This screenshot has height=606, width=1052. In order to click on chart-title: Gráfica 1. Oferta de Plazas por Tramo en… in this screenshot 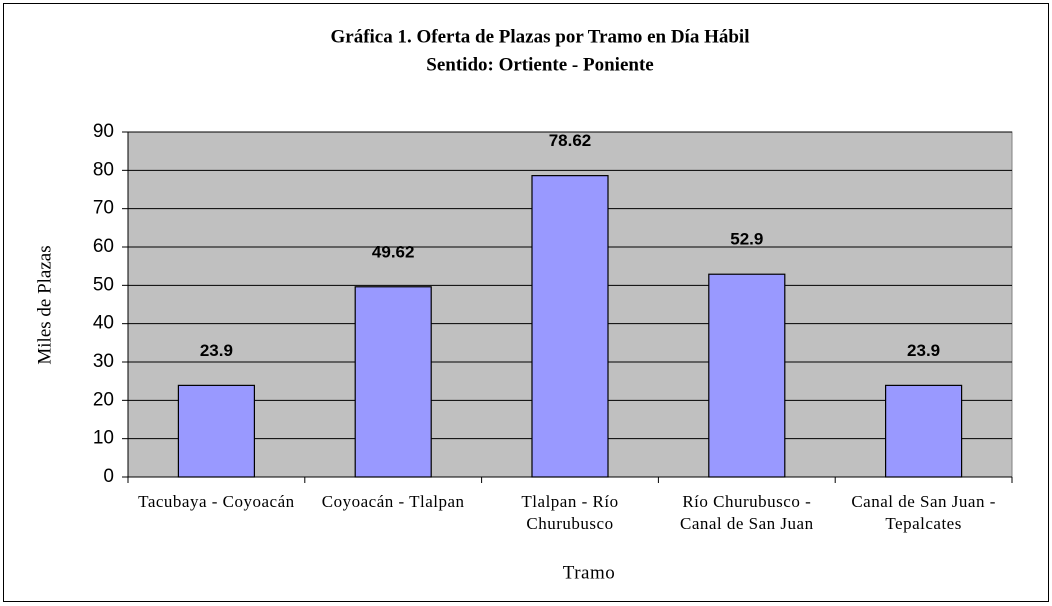, I will do `click(539, 36)`.